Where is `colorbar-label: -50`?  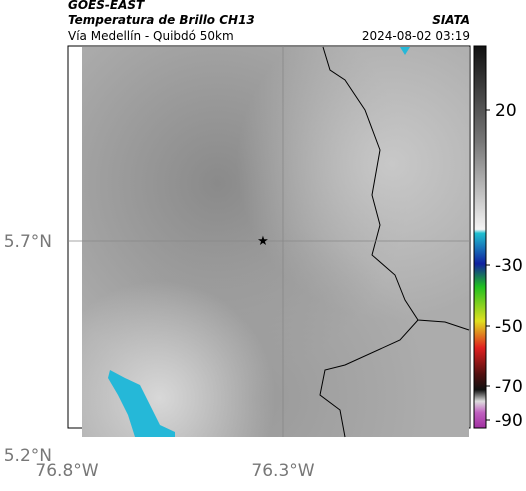 colorbar-label: -50 is located at coordinates (509, 327).